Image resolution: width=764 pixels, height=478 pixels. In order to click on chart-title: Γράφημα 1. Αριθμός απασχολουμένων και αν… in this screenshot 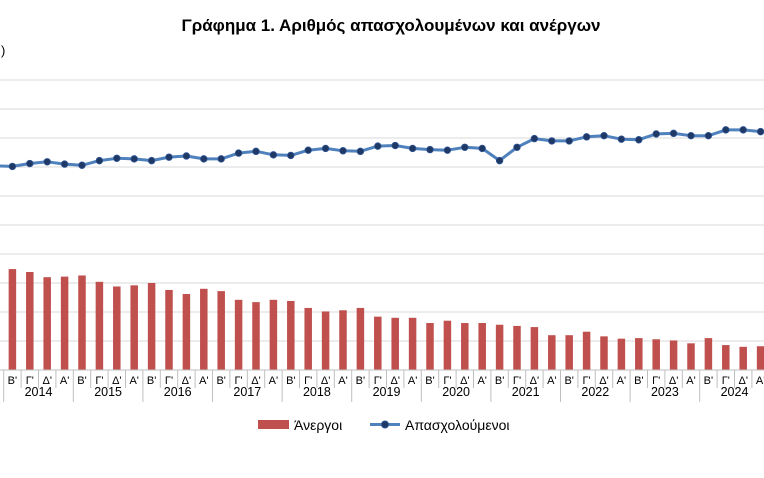, I will do `click(390, 25)`.